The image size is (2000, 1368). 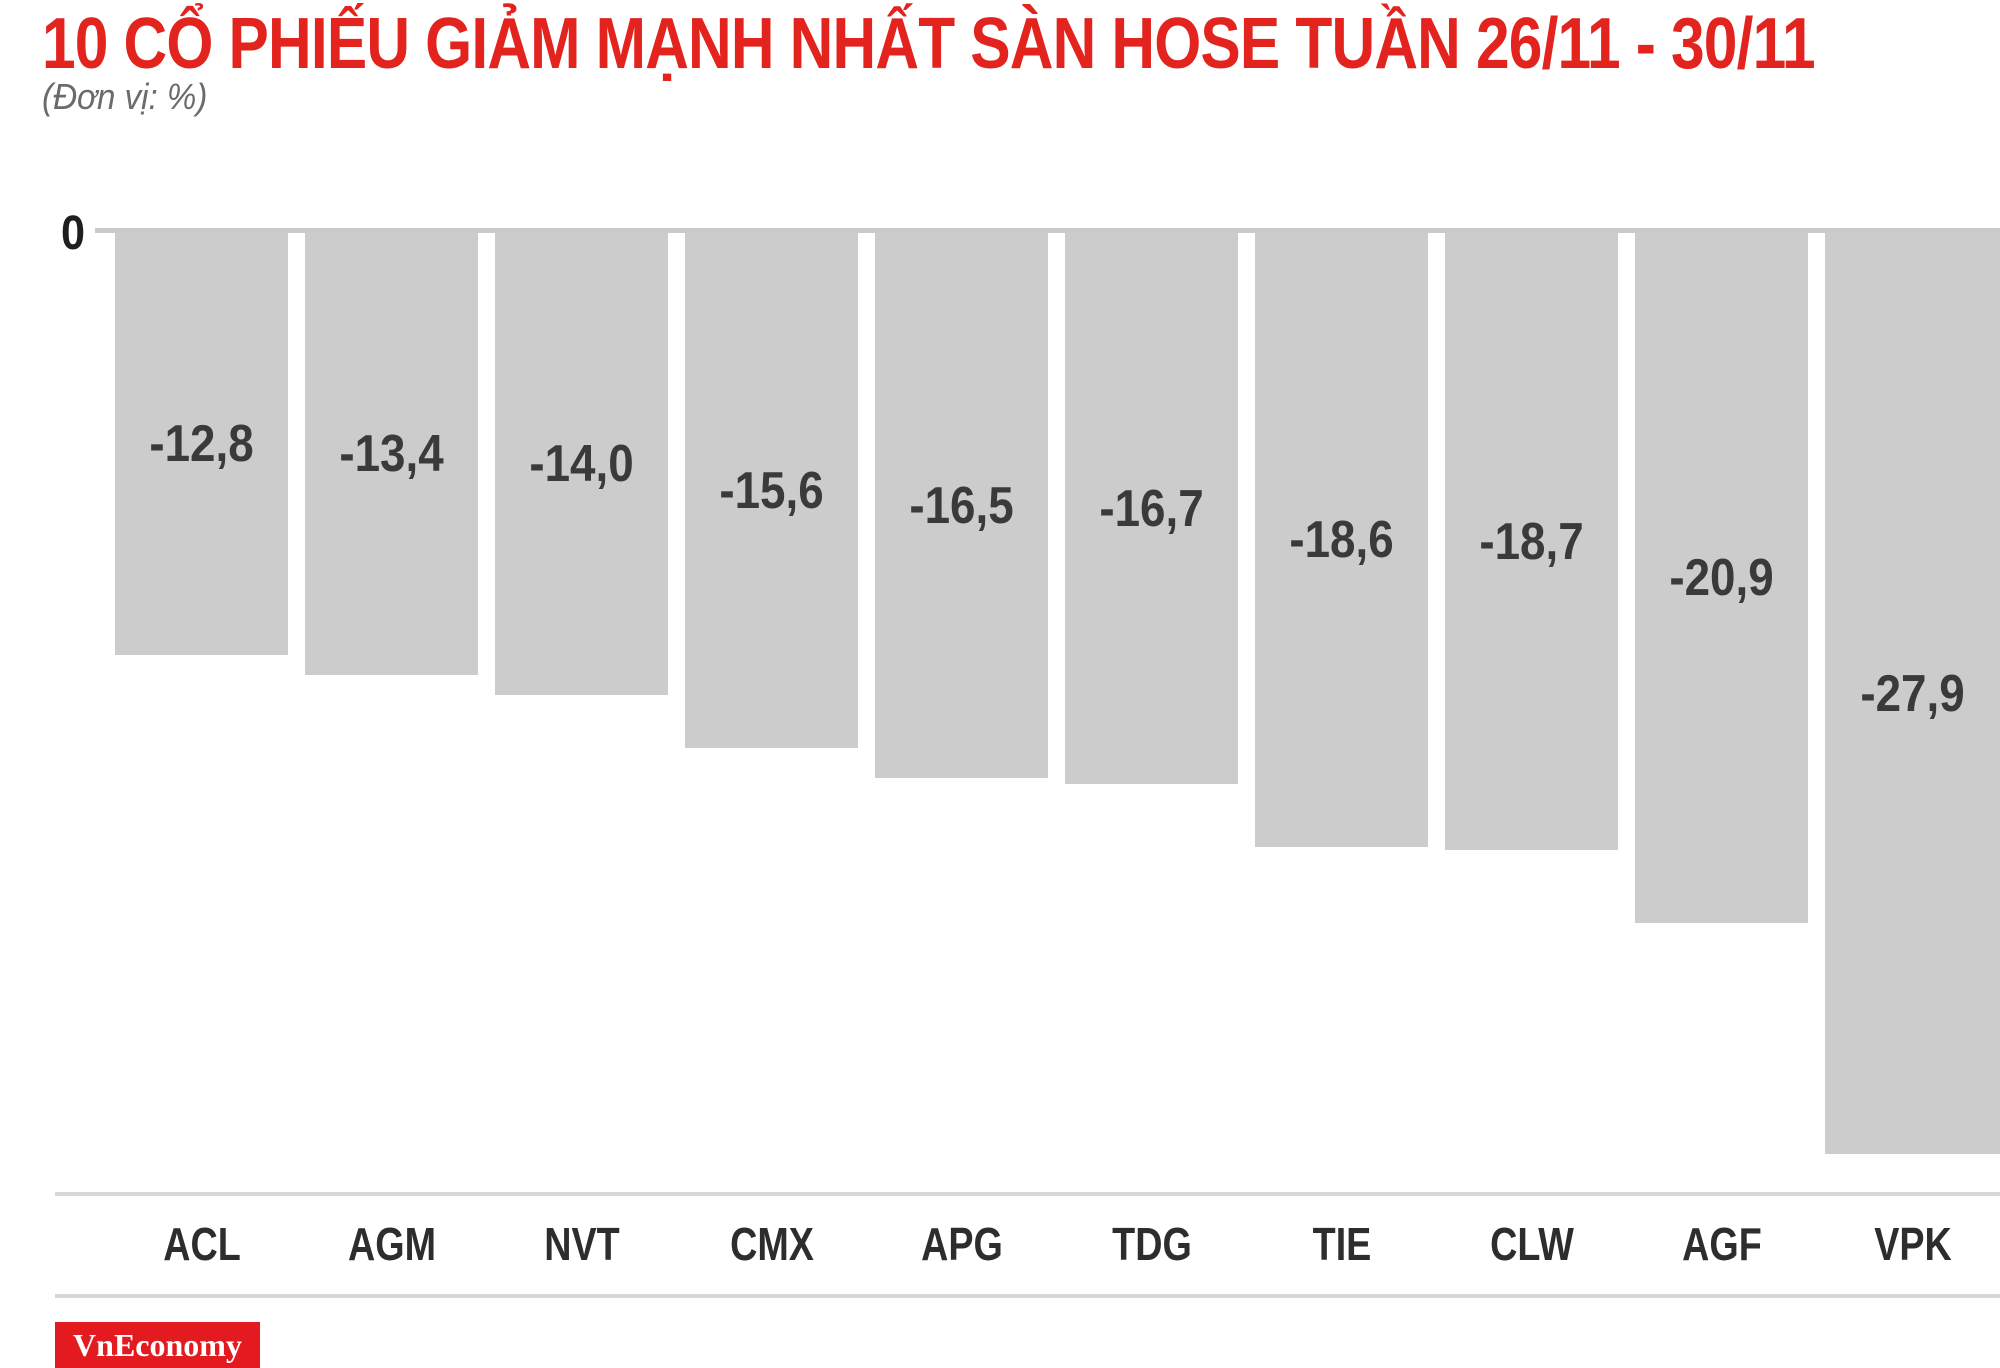 What do you see at coordinates (581, 1244) in the screenshot?
I see `x-axis-tick-label: NVT` at bounding box center [581, 1244].